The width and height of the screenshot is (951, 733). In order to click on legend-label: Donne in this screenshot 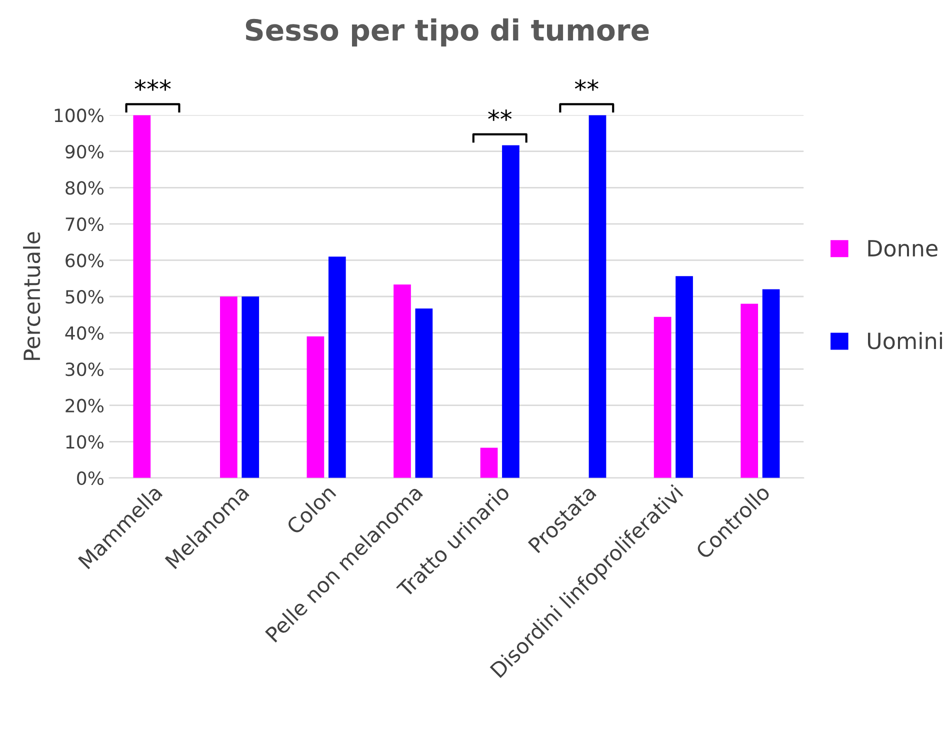, I will do `click(903, 248)`.